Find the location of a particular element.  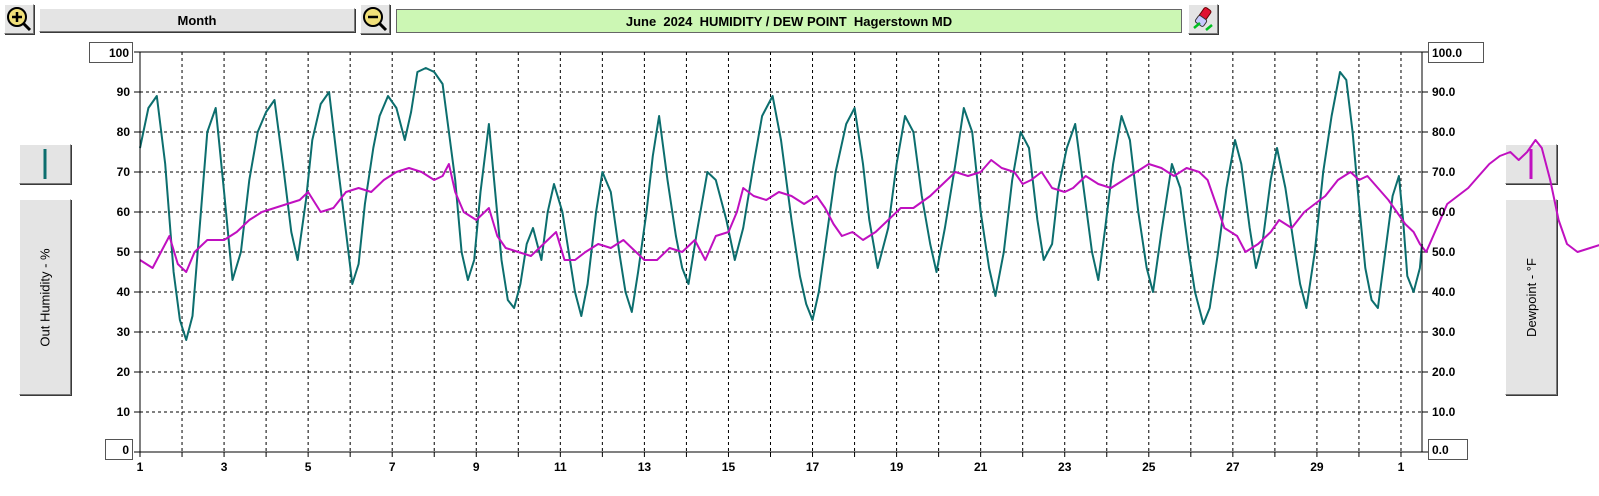

x-tick-label: 29 is located at coordinates (1317, 467).